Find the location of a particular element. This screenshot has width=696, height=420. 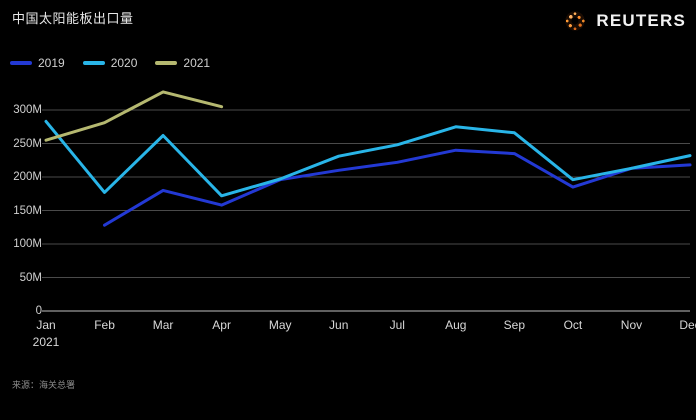

y-axis-labels: 0 50M 100M 150M 200M 250M 300M is located at coordinates (21, 210).